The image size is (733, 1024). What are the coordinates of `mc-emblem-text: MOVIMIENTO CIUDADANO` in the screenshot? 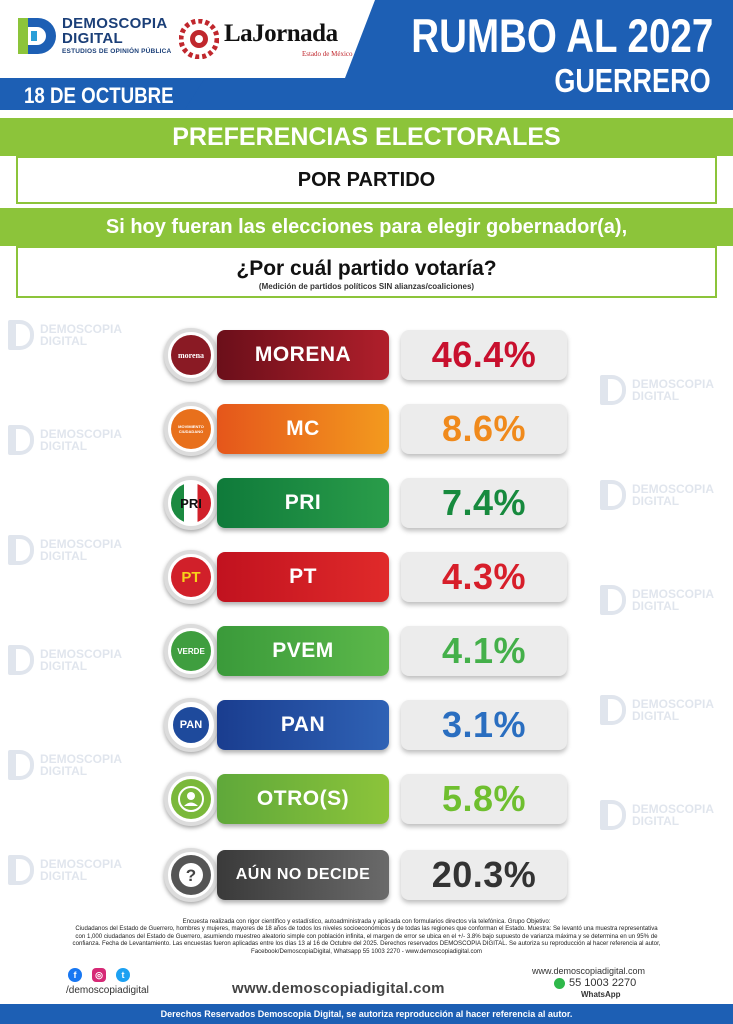 It's located at (191, 429).